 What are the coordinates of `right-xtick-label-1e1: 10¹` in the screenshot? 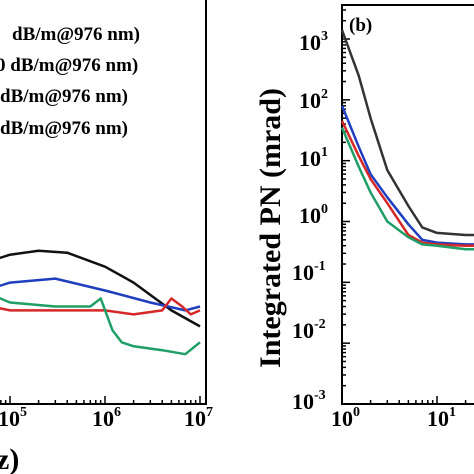 It's located at (441, 418).